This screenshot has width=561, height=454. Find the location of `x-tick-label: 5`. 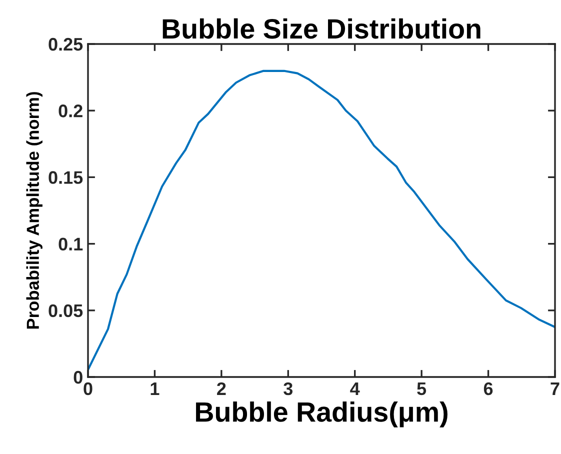

x-tick-label: 5 is located at coordinates (421, 389).